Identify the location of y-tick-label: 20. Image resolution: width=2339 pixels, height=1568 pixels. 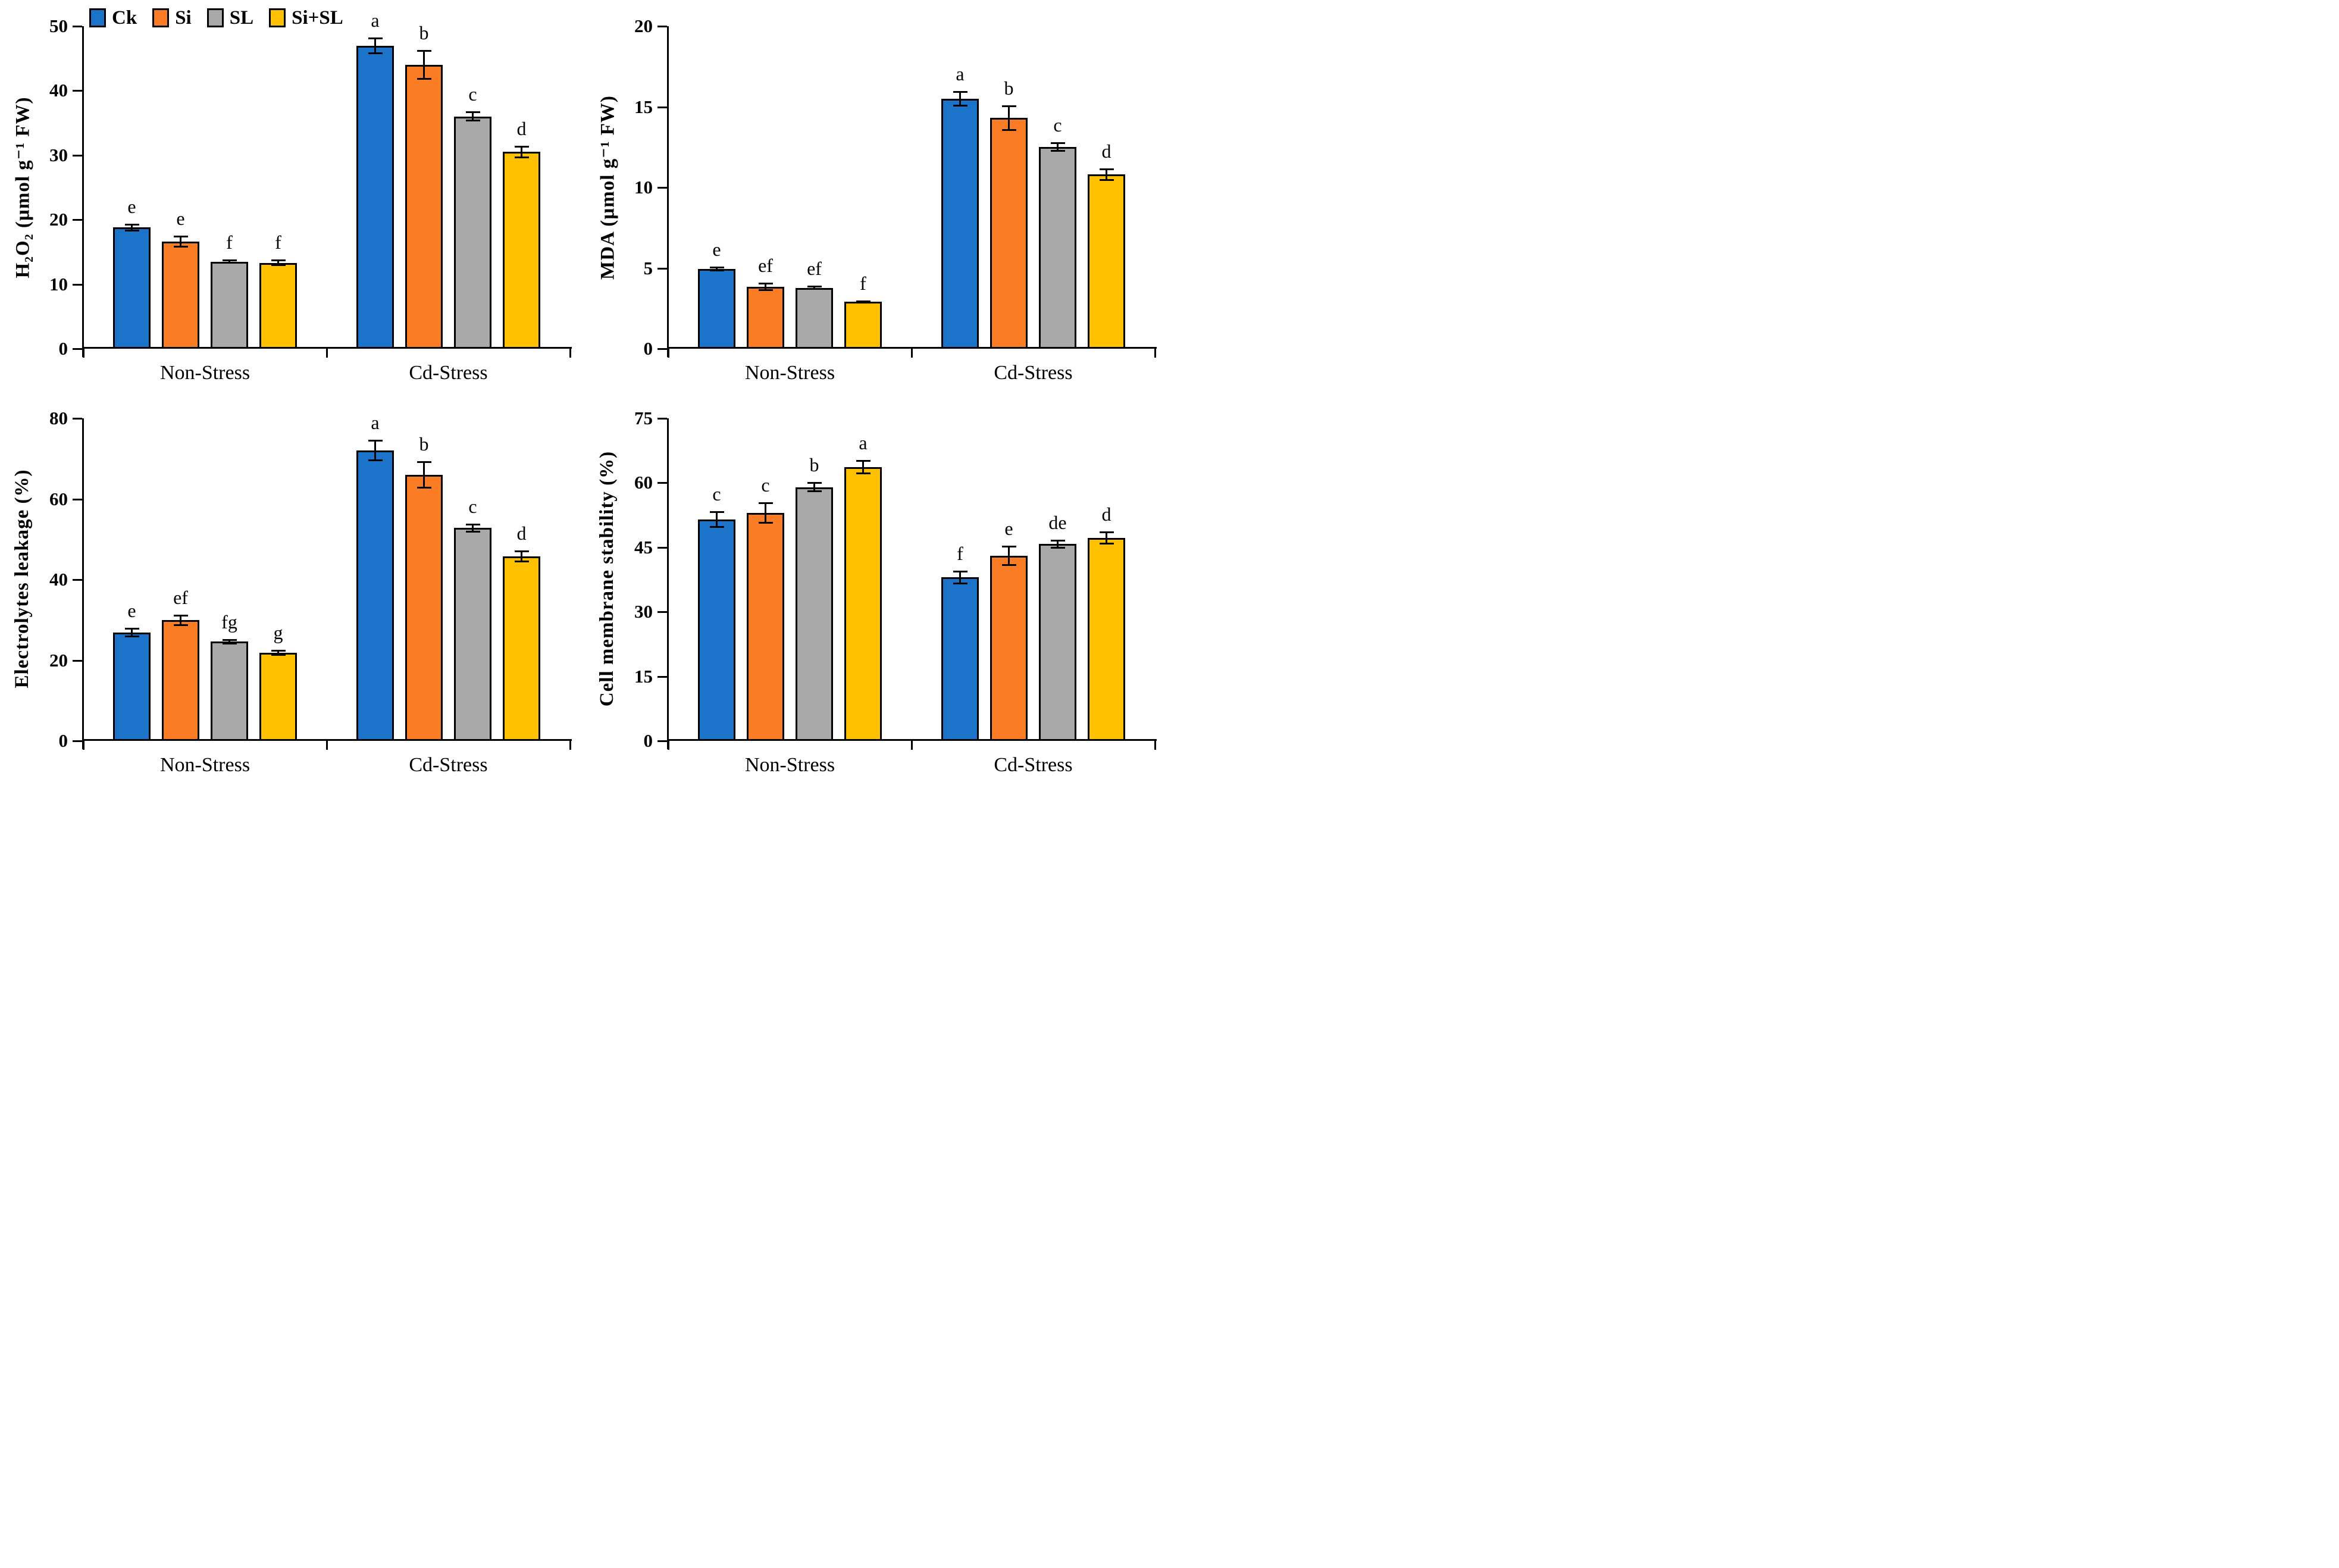
(643, 26).